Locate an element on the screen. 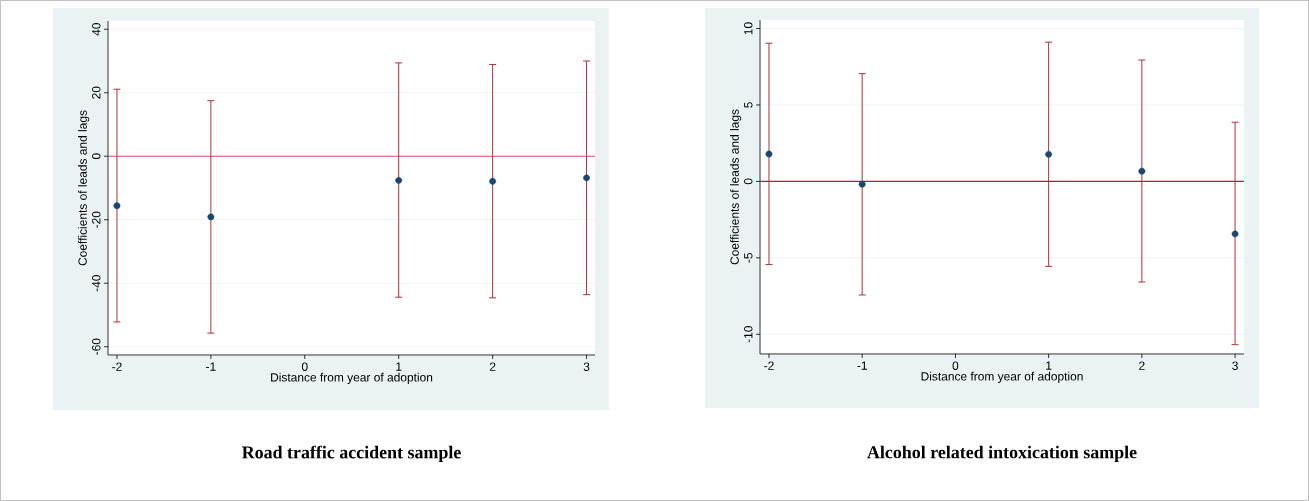 This screenshot has height=501, width=1309. y-tick-label: -5 is located at coordinates (748, 258).